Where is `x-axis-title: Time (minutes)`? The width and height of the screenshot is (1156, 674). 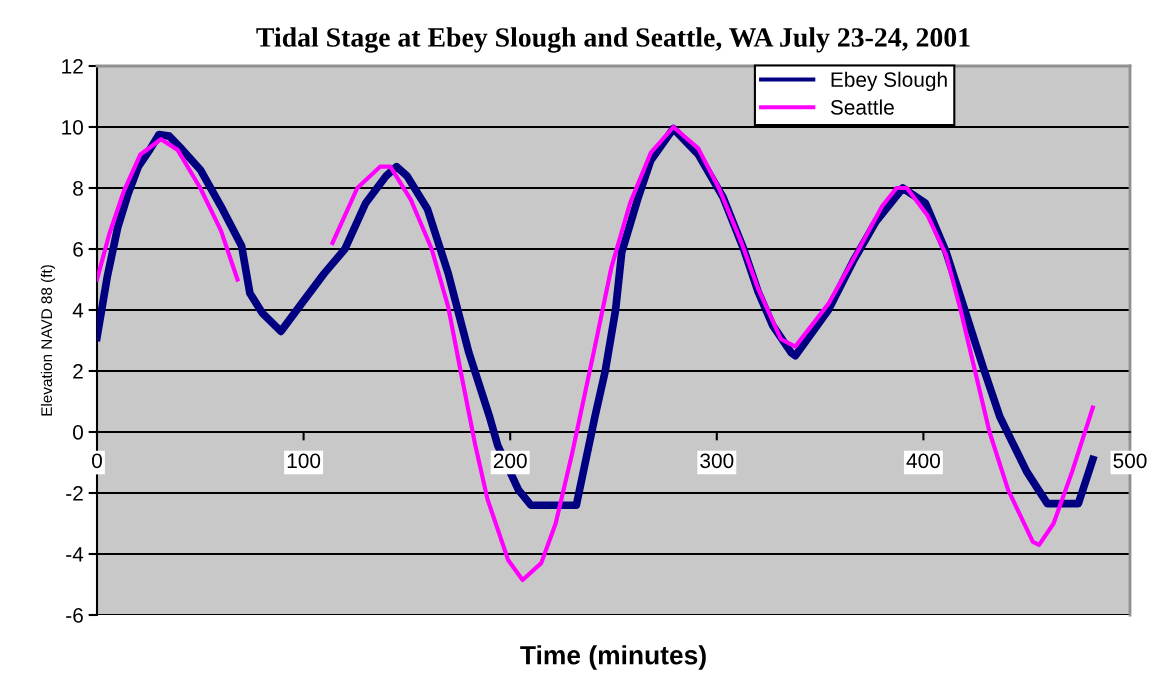
x-axis-title: Time (minutes) is located at coordinates (613, 657).